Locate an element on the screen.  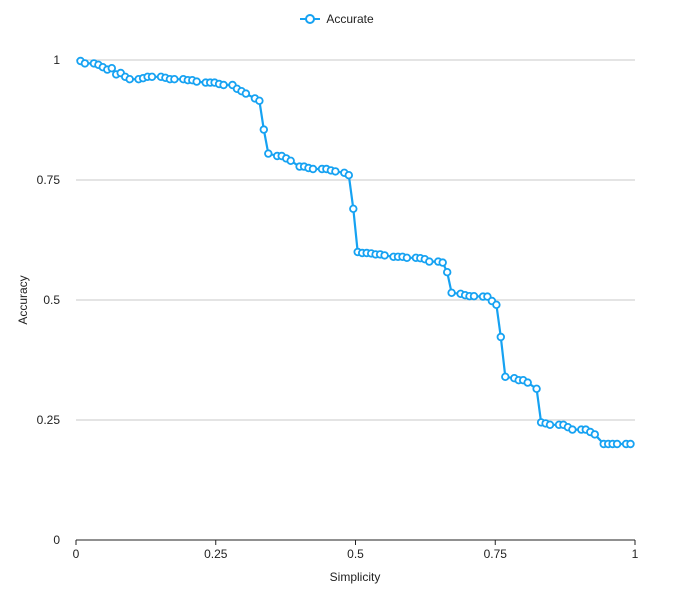
x-tick-label: 0 is located at coordinates (76, 554).